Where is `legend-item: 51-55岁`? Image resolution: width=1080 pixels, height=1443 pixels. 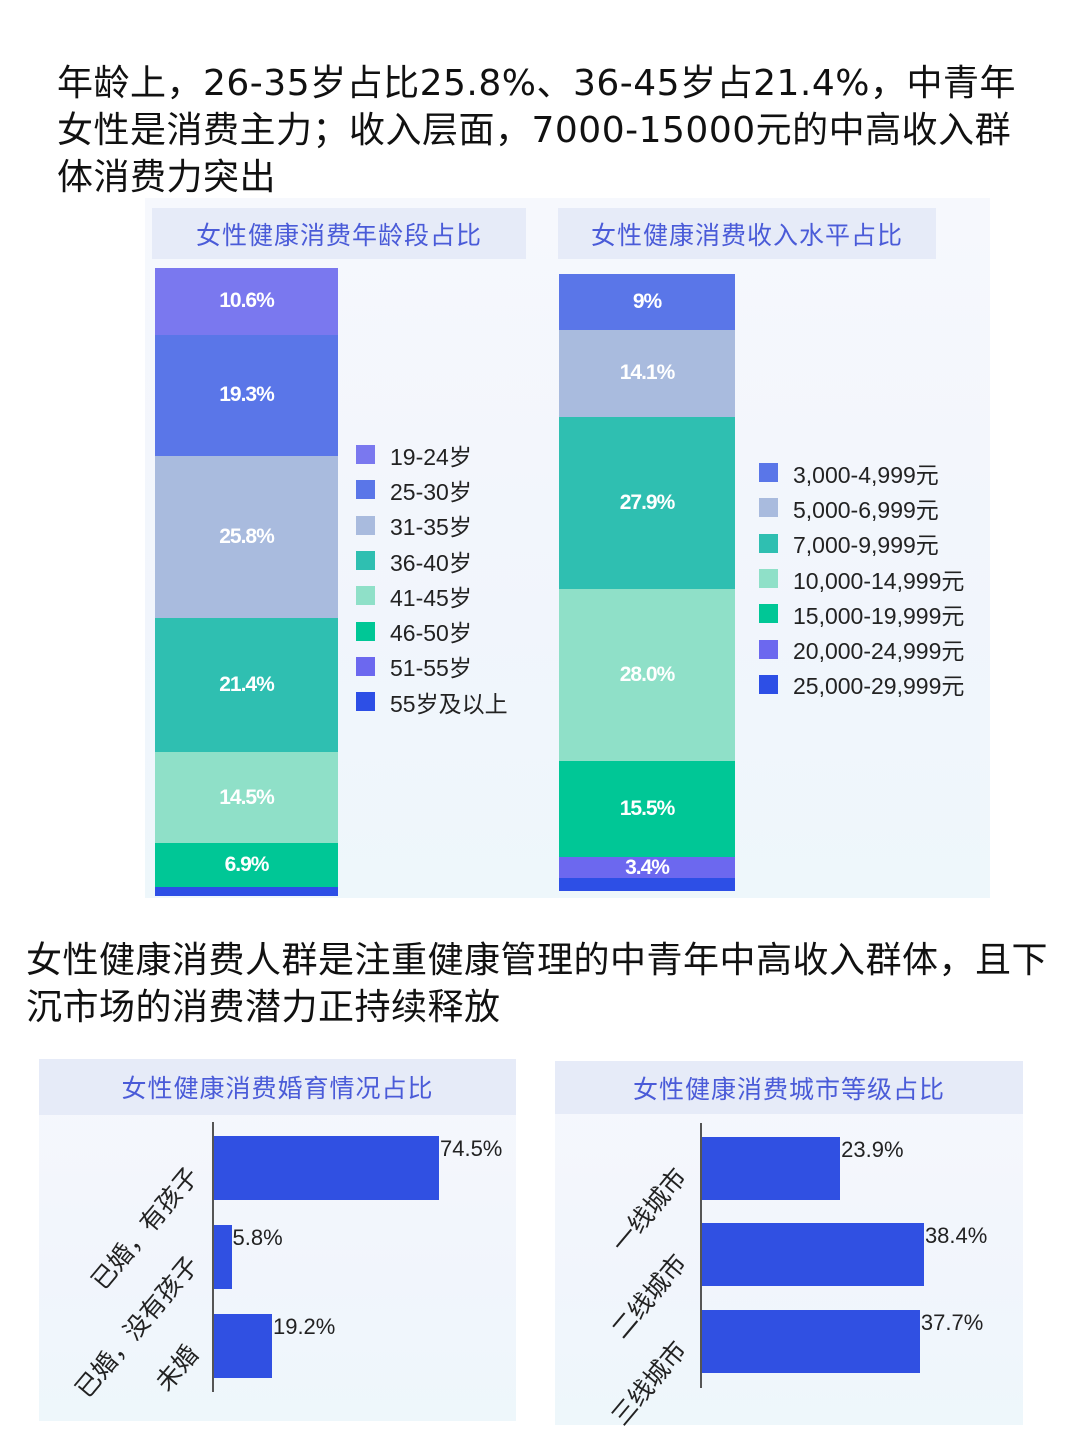 legend-item: 51-55岁 is located at coordinates (432, 666).